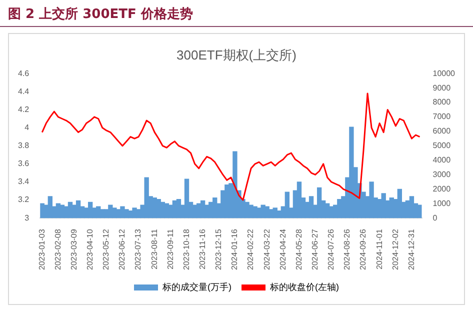  What do you see at coordinates (73, 249) in the screenshot?
I see `x-tick-label: 2023-03-09` at bounding box center [73, 249].